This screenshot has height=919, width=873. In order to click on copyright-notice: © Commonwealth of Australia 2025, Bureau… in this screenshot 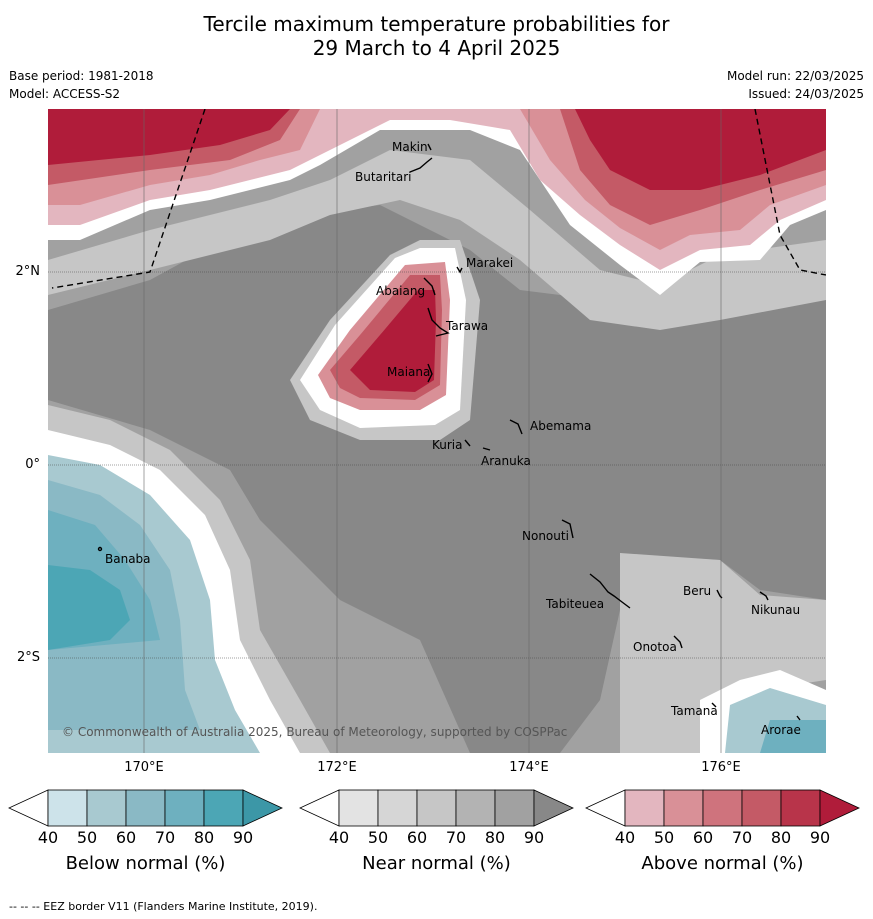, I will do `click(315, 732)`.